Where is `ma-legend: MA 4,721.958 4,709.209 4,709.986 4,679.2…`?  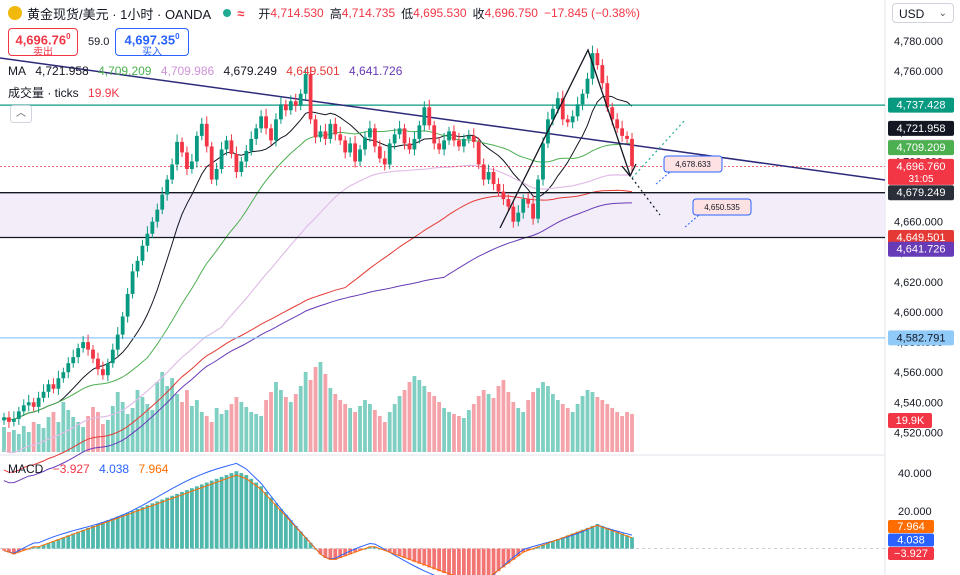
ma-legend: MA 4,721.958 4,709.209 4,709.986 4,679.2… is located at coordinates (208, 71).